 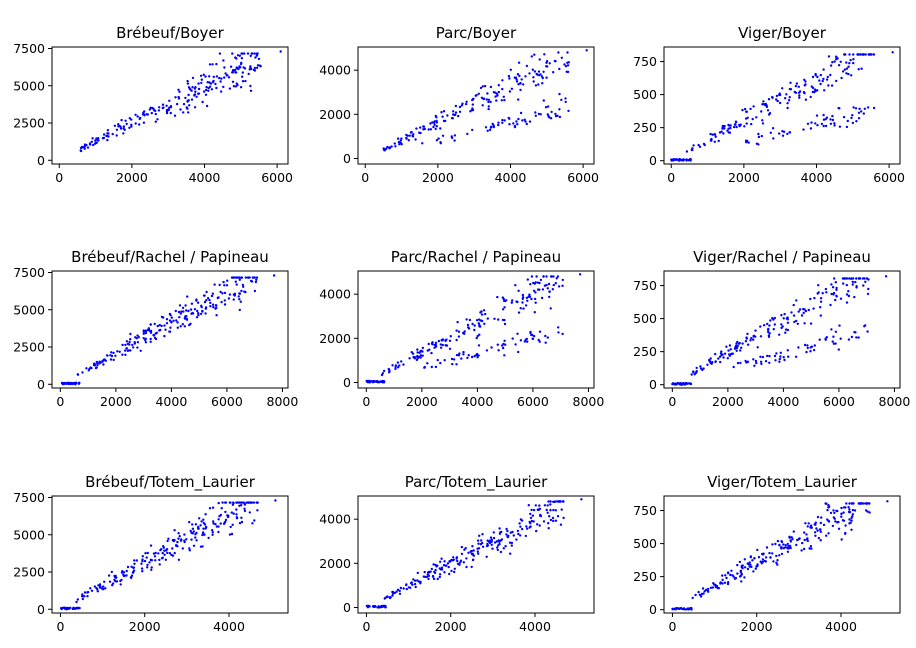 What do you see at coordinates (895, 401) in the screenshot?
I see `x-tick-label: 8000` at bounding box center [895, 401].